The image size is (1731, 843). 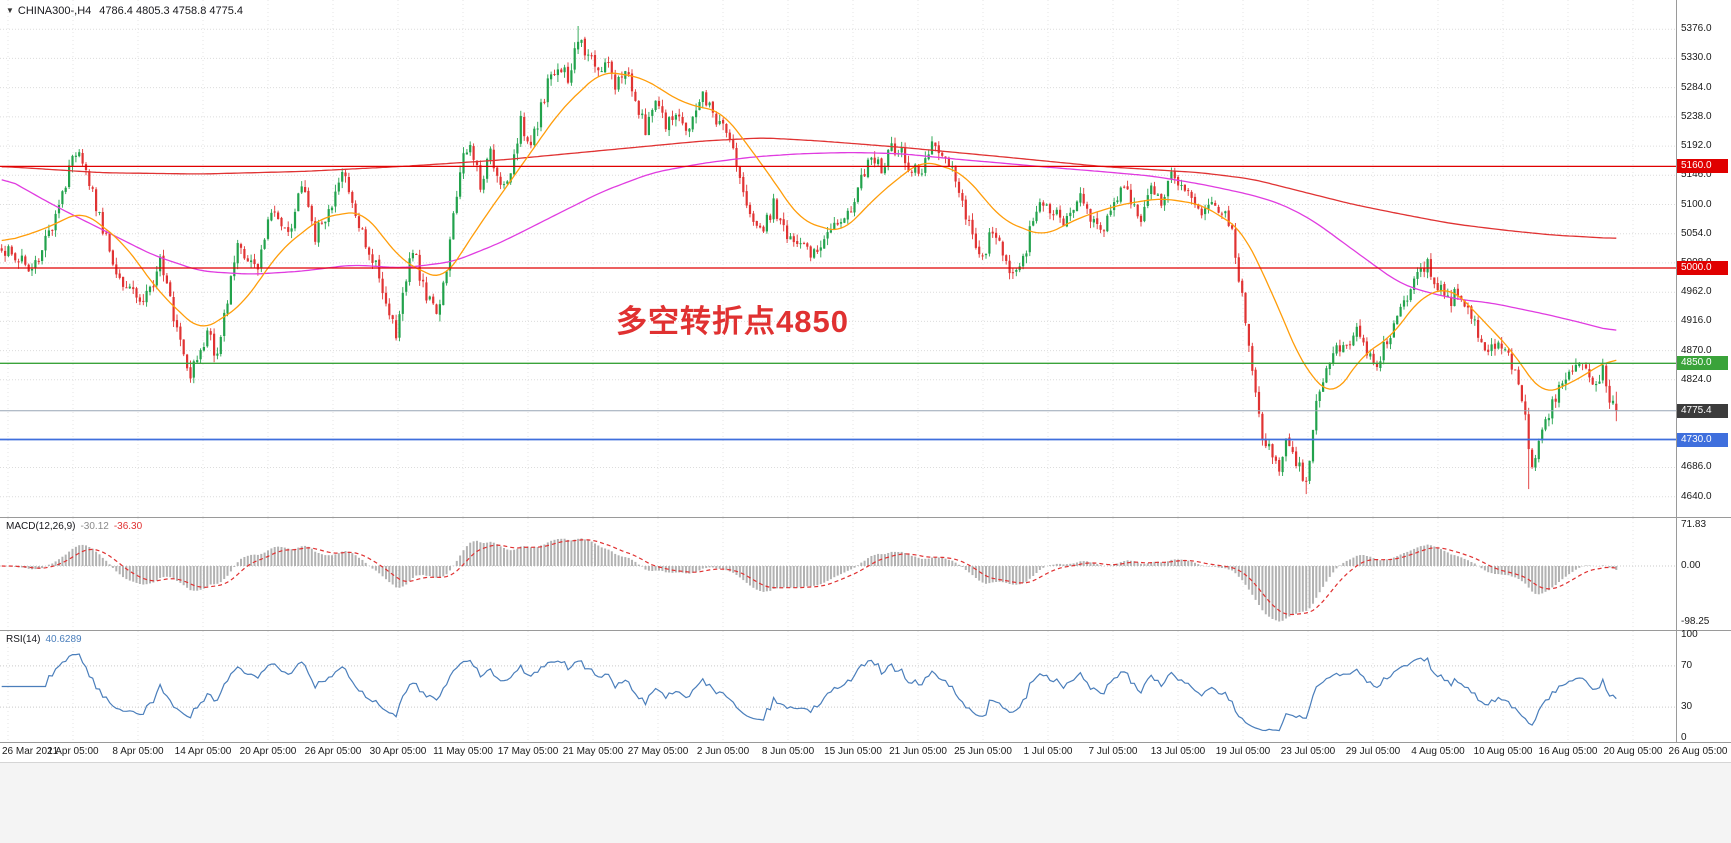 I want to click on time-tick-label: 23 Jul 05:00, so click(x=1308, y=751).